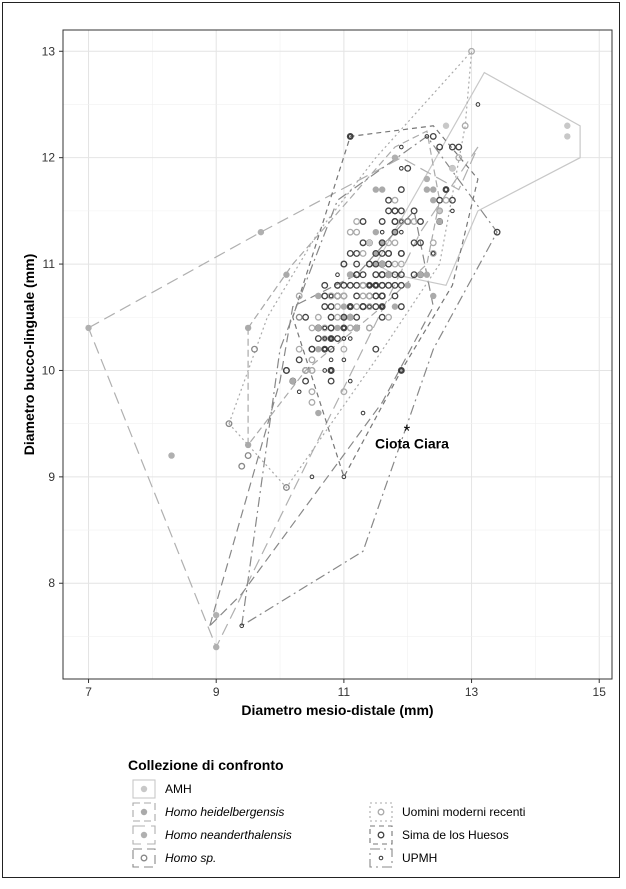 The image size is (626, 889). I want to click on legend-item-sima: Sima de los Huesos, so click(439, 835).